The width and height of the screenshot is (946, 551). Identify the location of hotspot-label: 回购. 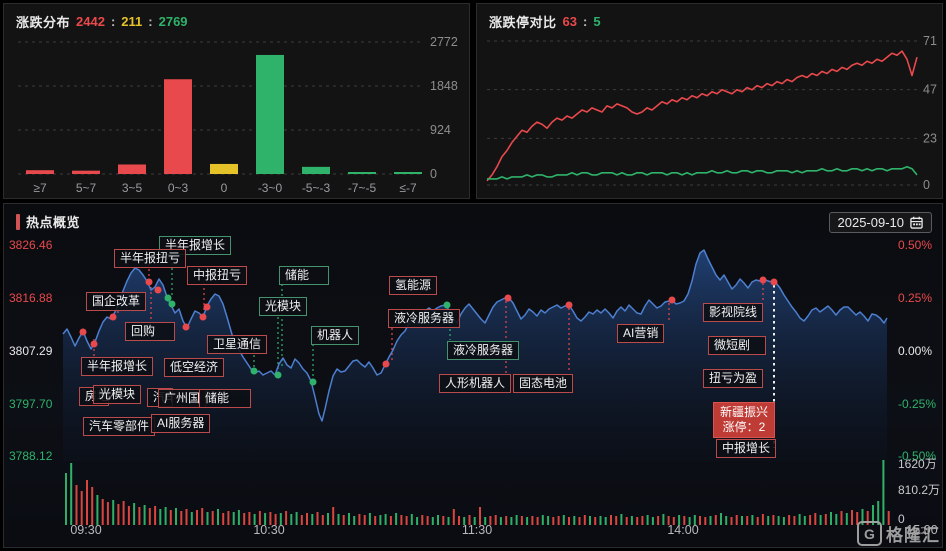
(150, 331).